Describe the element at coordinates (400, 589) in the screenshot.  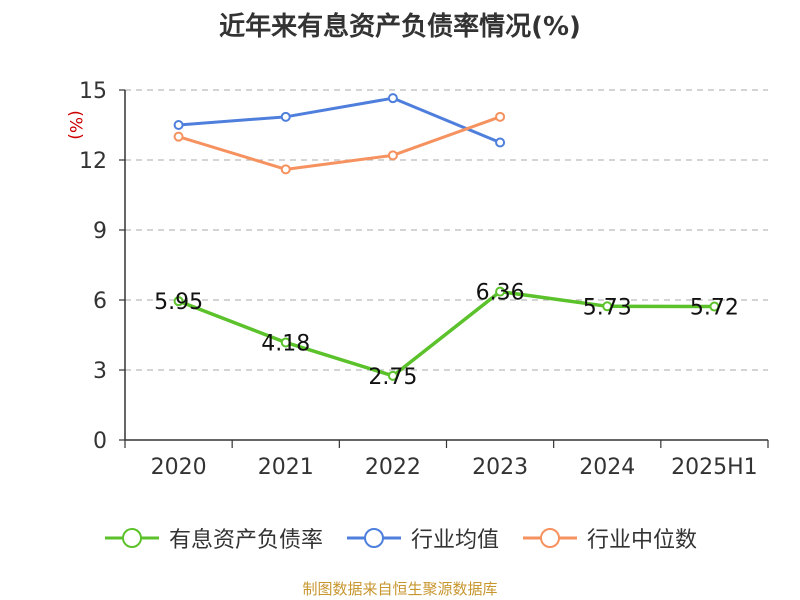
I see `source-note: 制图数据来自恒生聚源数据库` at that location.